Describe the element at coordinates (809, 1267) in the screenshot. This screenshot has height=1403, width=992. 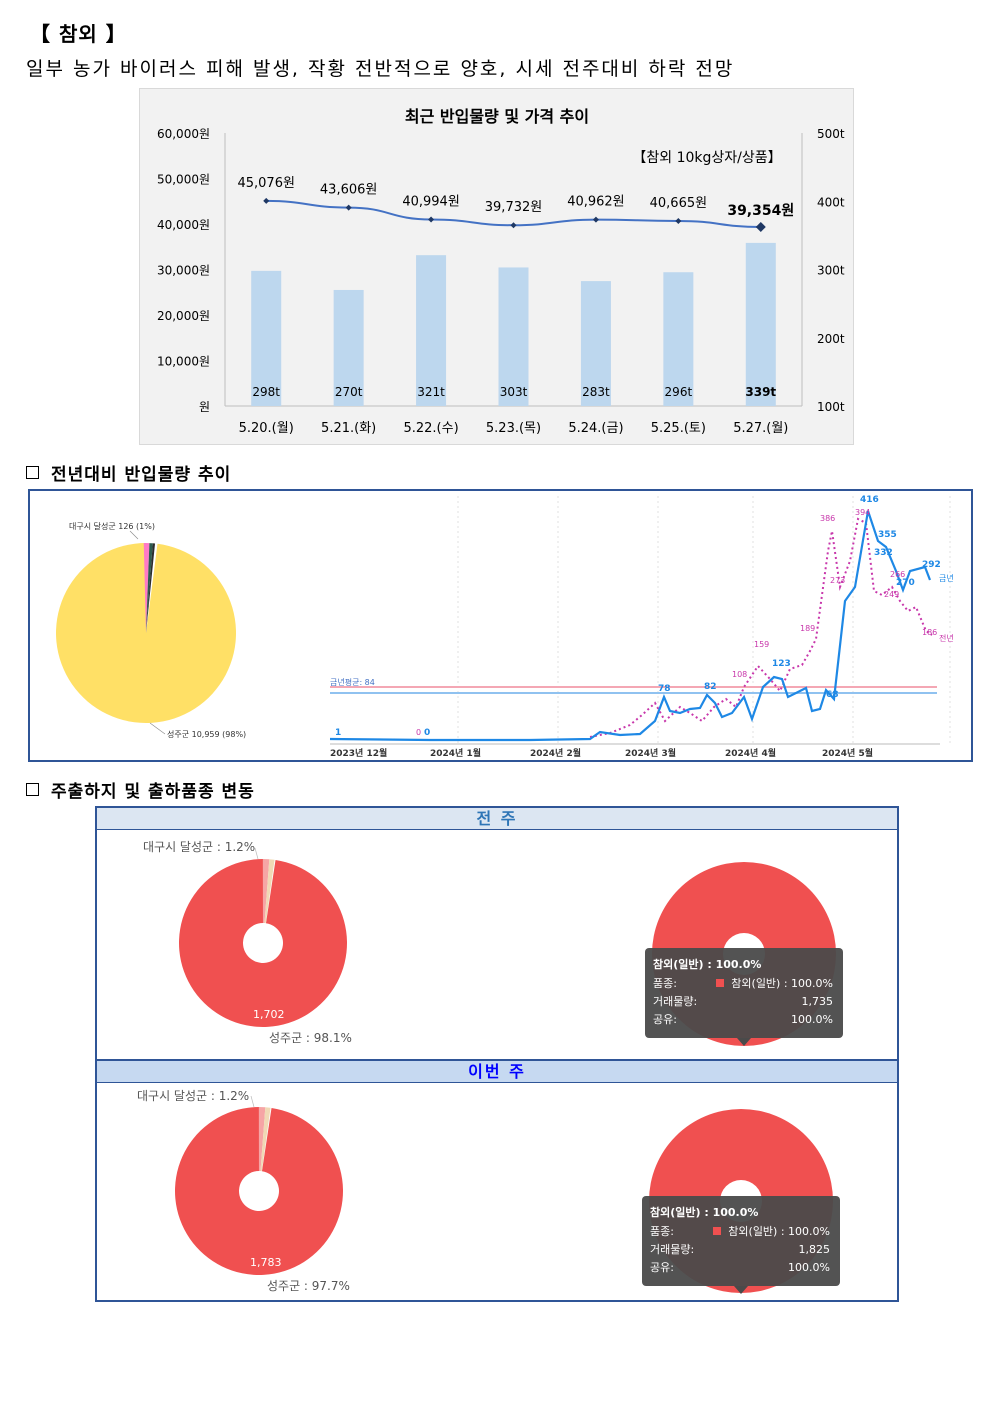
I see `tooltip-this-v2: 100.0%` at that location.